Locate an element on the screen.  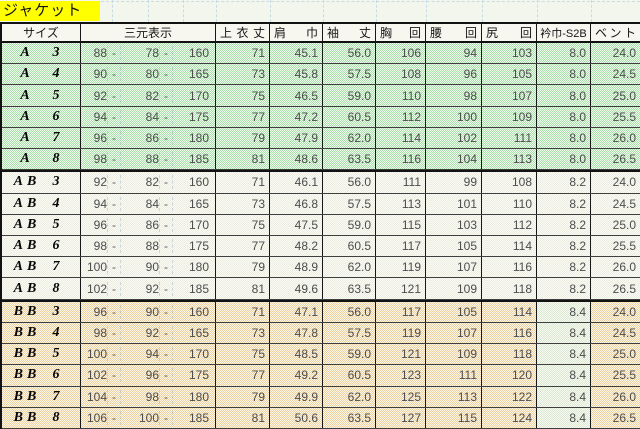
cell-shoulder-width: 48.5 is located at coordinates (296, 354).